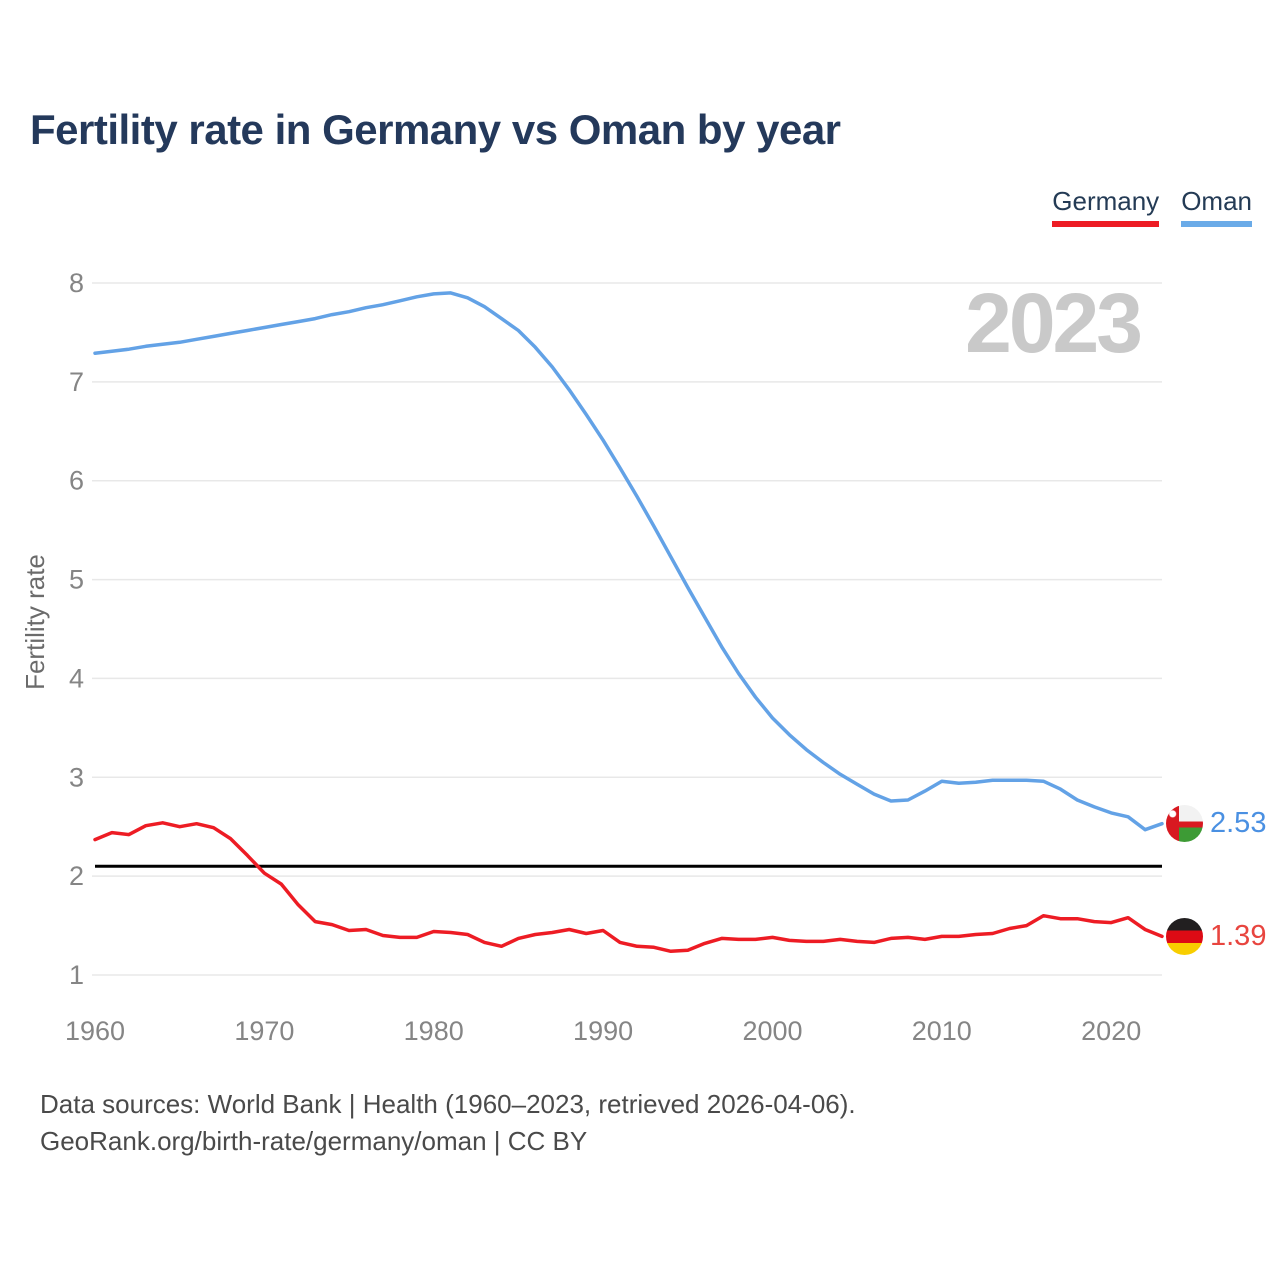  Describe the element at coordinates (1184, 936) in the screenshot. I see `germany-flag-icon` at that location.